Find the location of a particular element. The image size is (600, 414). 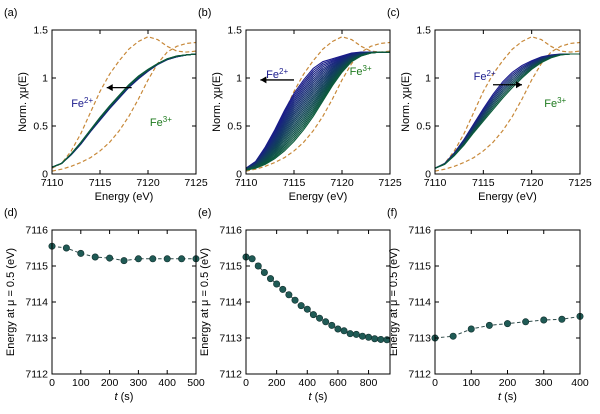

panel-label: (d) is located at coordinates (10, 213).